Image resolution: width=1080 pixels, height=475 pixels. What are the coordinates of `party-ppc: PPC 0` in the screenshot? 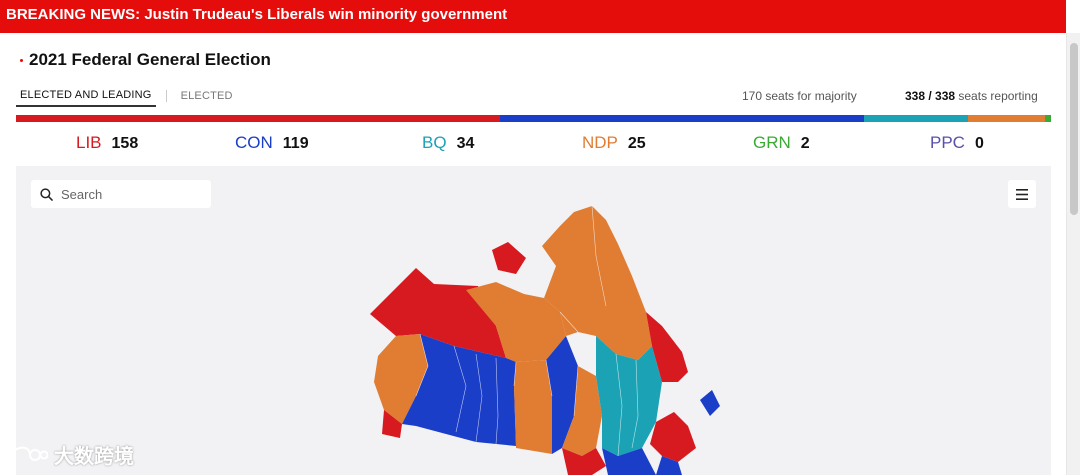 It's located at (957, 143).